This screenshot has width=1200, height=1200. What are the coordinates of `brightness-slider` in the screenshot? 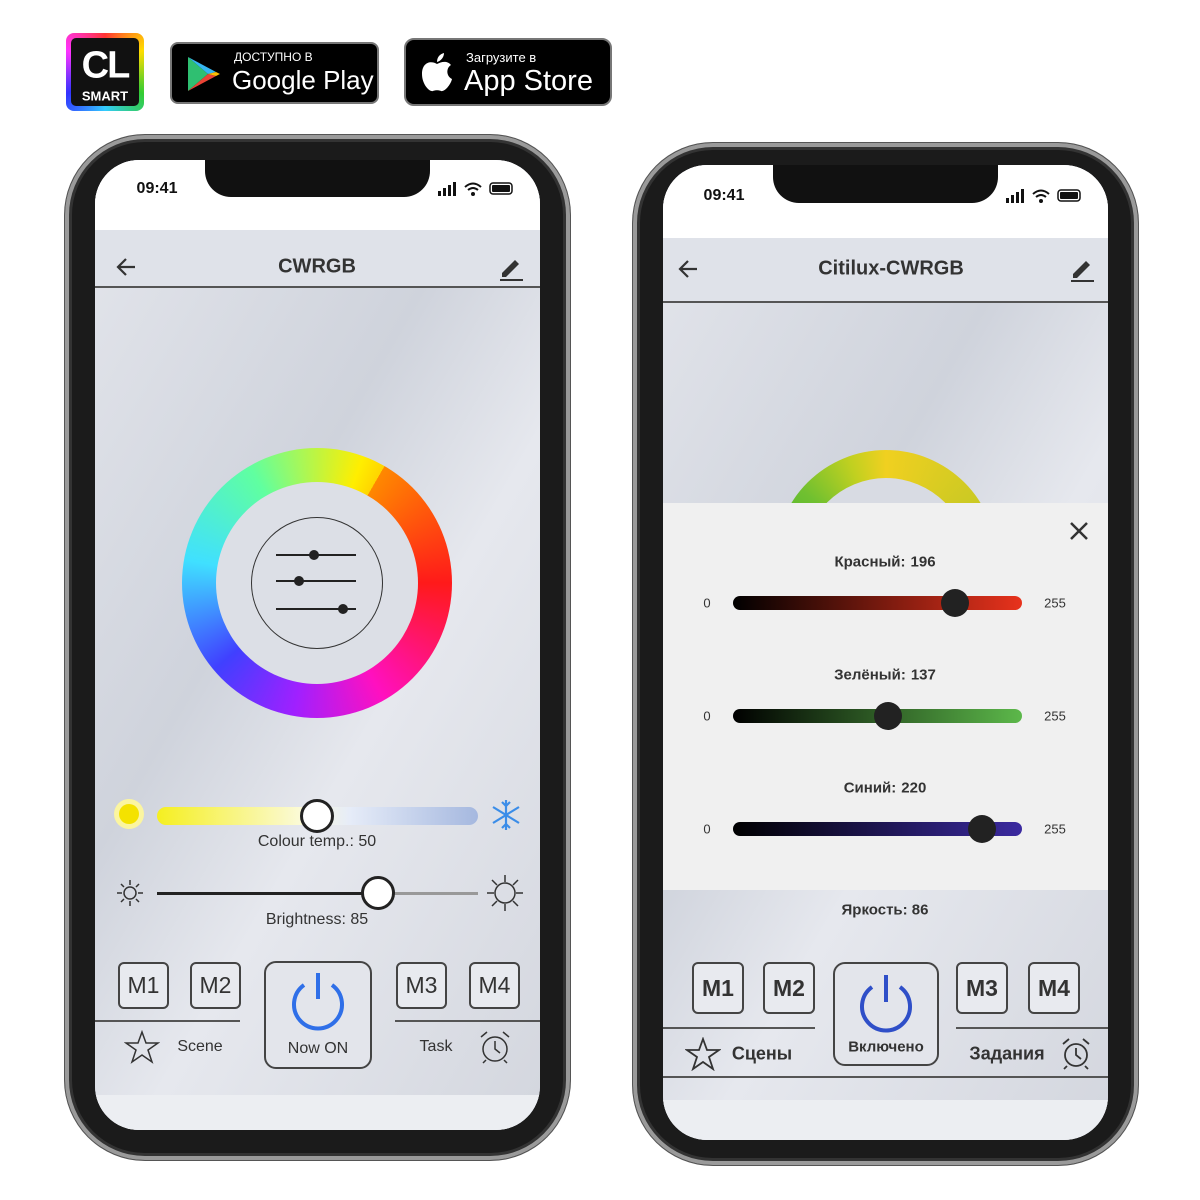 It's located at (317, 893).